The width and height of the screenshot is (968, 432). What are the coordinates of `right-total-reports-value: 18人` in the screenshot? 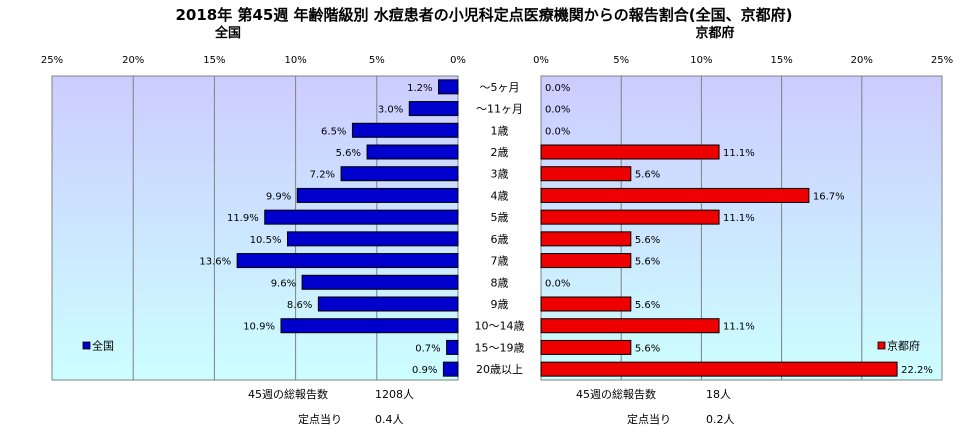 It's located at (718, 394).